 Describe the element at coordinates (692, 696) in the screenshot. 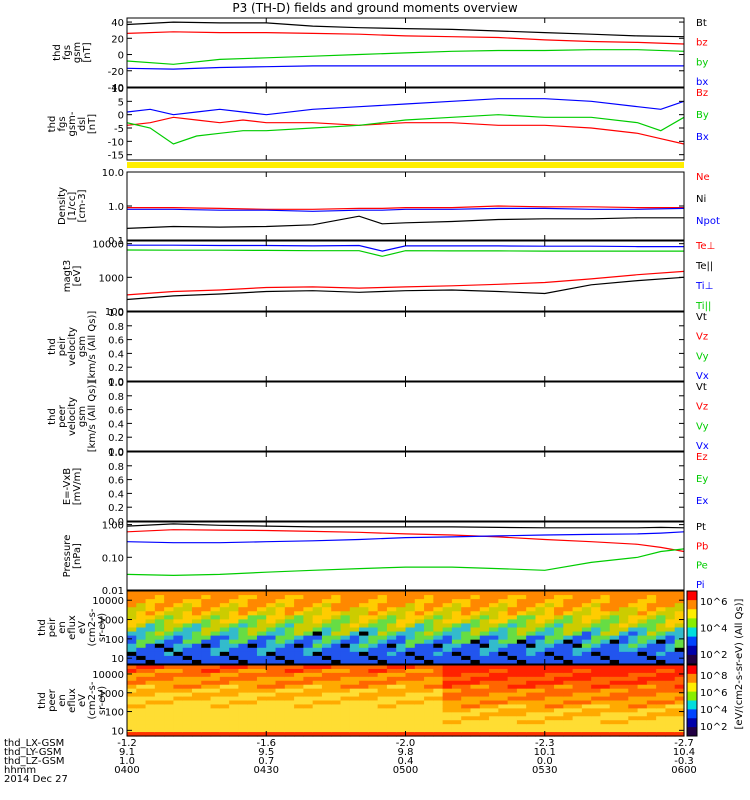

I see `colorbar-swatch` at that location.